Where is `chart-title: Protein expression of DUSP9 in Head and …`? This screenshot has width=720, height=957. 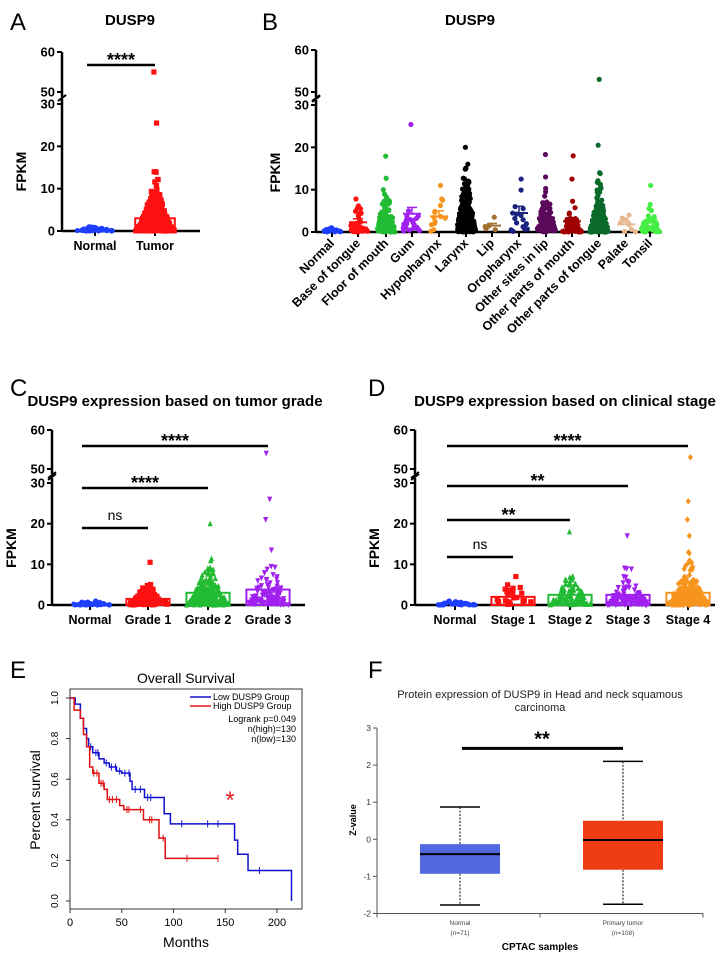
chart-title: Protein expression of DUSP9 in Head and … is located at coordinates (540, 695).